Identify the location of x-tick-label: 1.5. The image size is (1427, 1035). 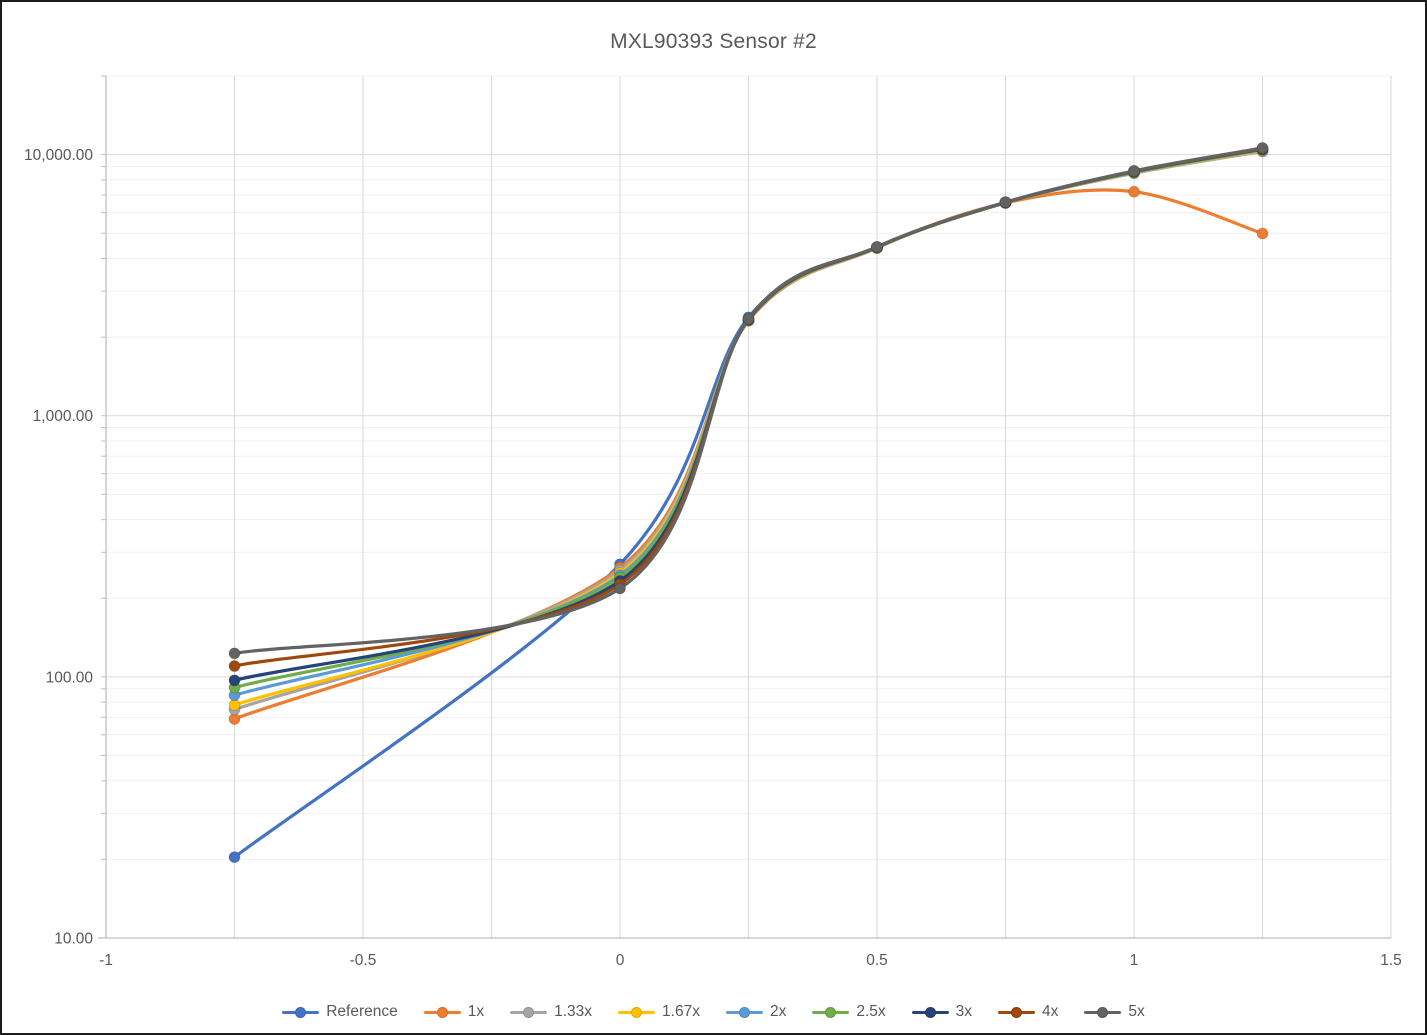
(1391, 960).